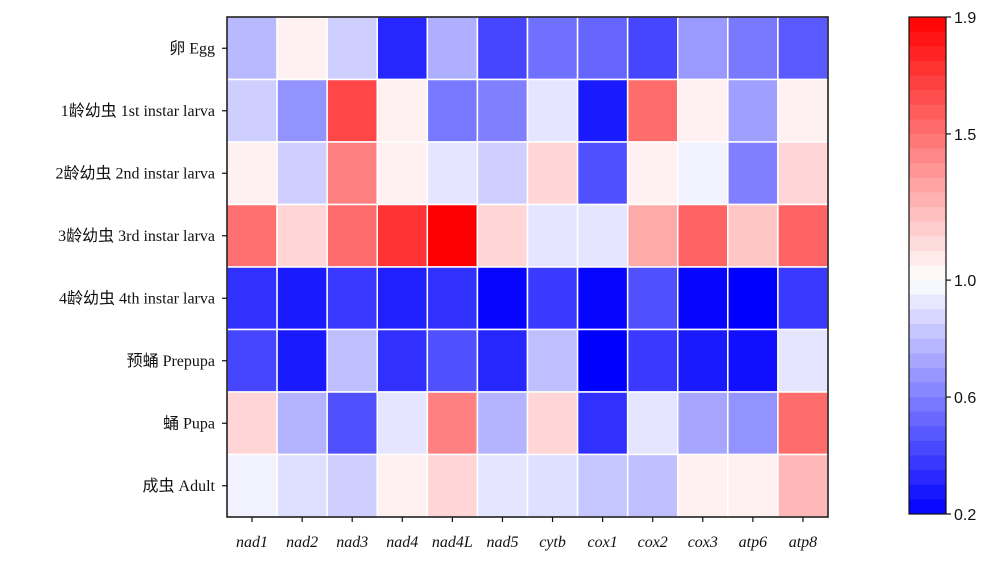 The image size is (1000, 563). I want to click on row-label: 卵 Egg, so click(192, 48).